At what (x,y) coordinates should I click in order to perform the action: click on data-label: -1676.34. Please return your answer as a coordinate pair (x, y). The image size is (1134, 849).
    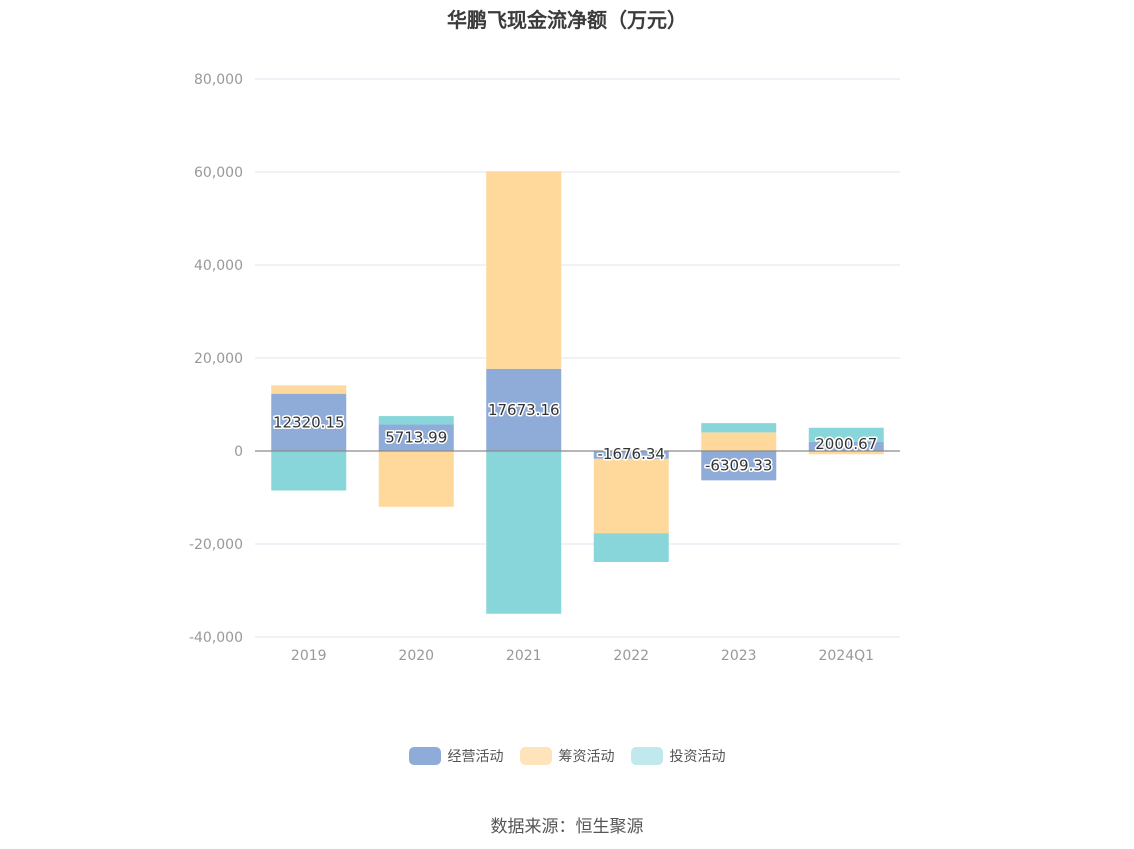
    Looking at the image, I should click on (631, 454).